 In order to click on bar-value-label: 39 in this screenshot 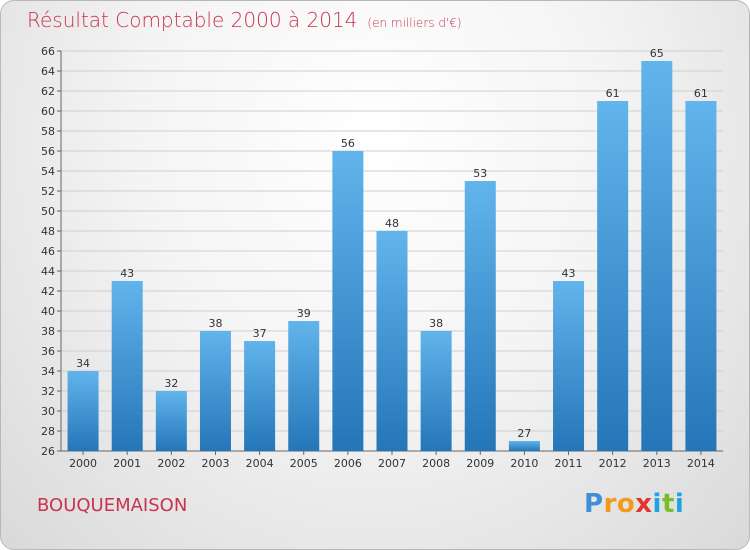, I will do `click(304, 313)`.